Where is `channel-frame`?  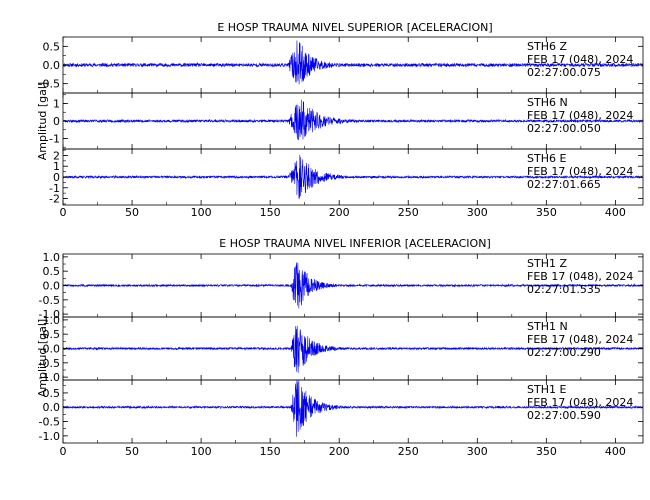
channel-frame is located at coordinates (353, 411).